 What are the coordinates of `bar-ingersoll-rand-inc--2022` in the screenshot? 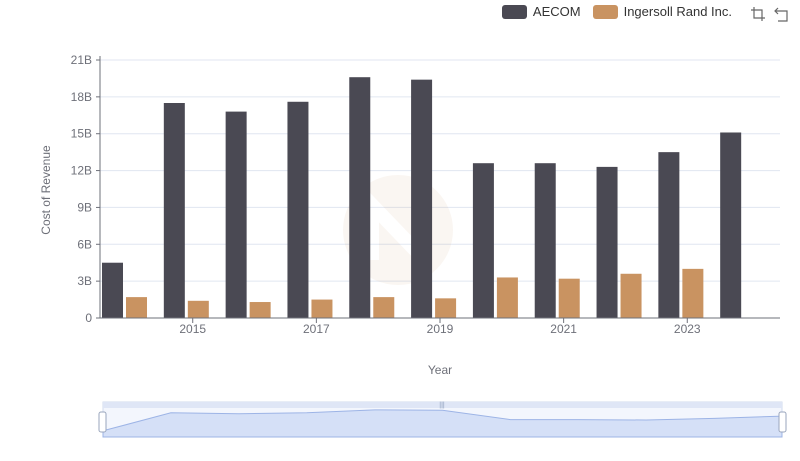 It's located at (631, 295).